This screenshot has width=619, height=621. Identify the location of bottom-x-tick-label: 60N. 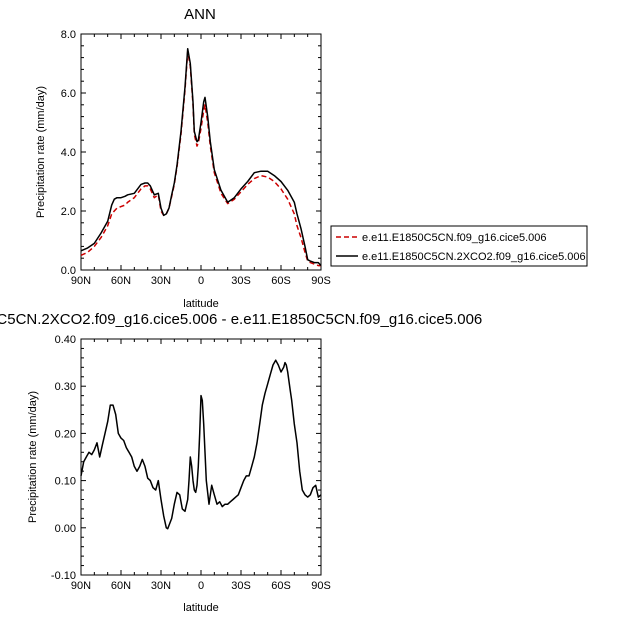
(121, 586).